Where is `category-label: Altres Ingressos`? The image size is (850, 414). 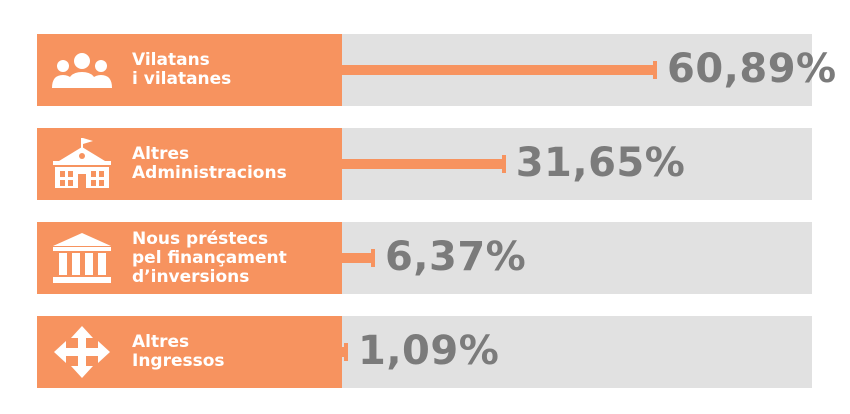
category-label: Altres Ingressos is located at coordinates (234, 352).